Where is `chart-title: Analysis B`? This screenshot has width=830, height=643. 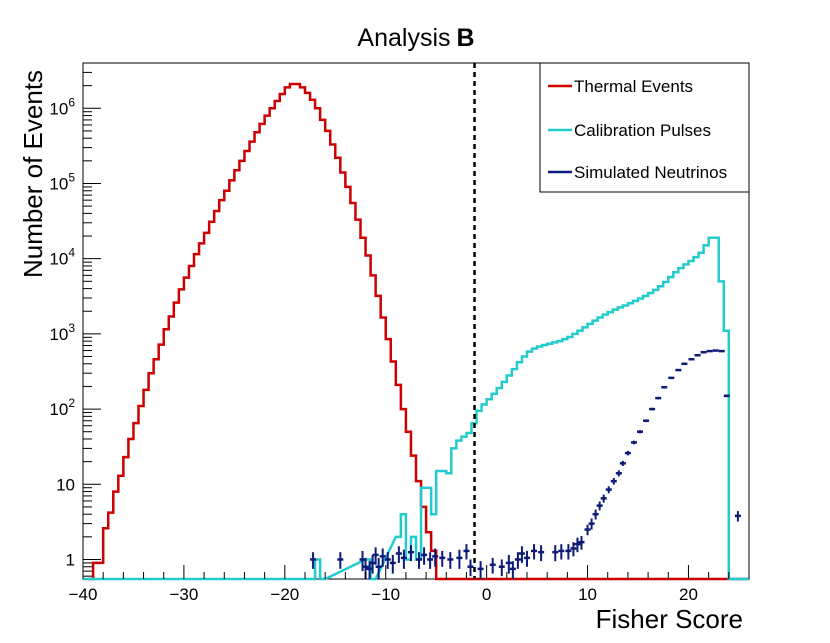
chart-title: Analysis B is located at coordinates (415, 38).